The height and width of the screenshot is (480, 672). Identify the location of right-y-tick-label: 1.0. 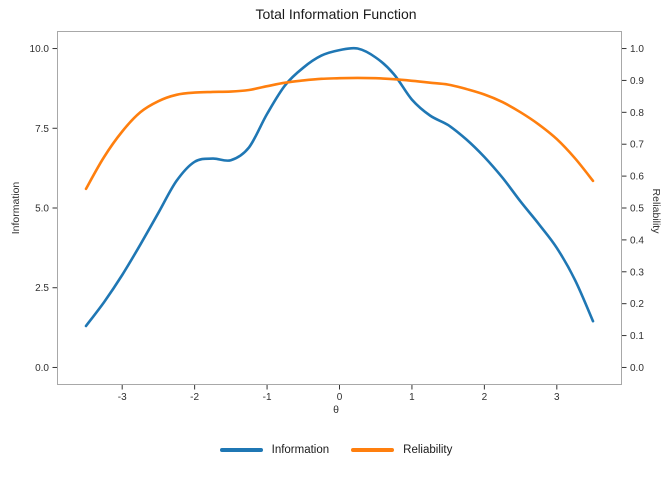
(637, 49).